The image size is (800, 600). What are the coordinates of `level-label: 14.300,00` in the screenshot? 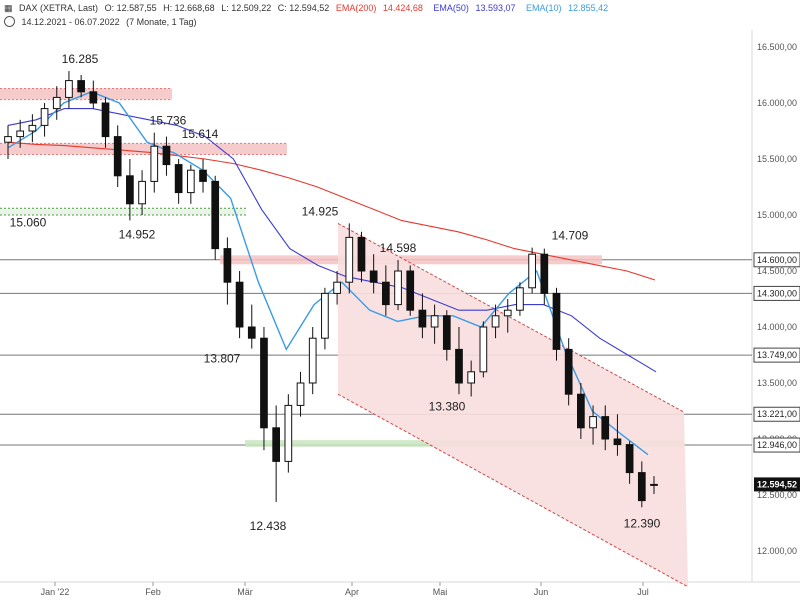 It's located at (777, 293).